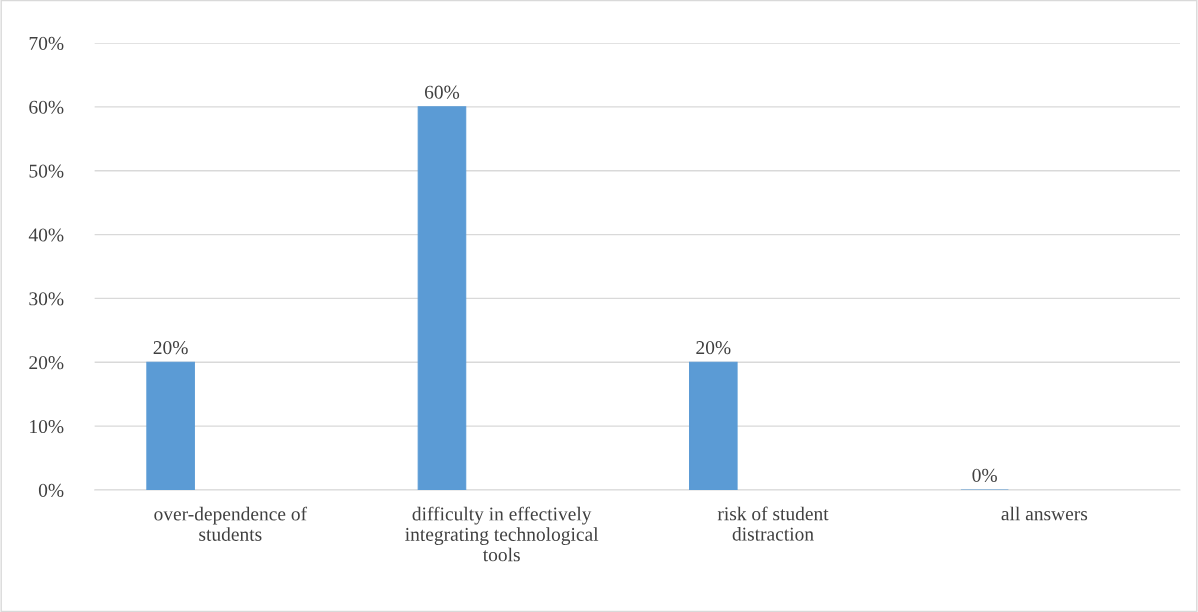  What do you see at coordinates (47, 426) in the screenshot?
I see `y-tick-label: 10%` at bounding box center [47, 426].